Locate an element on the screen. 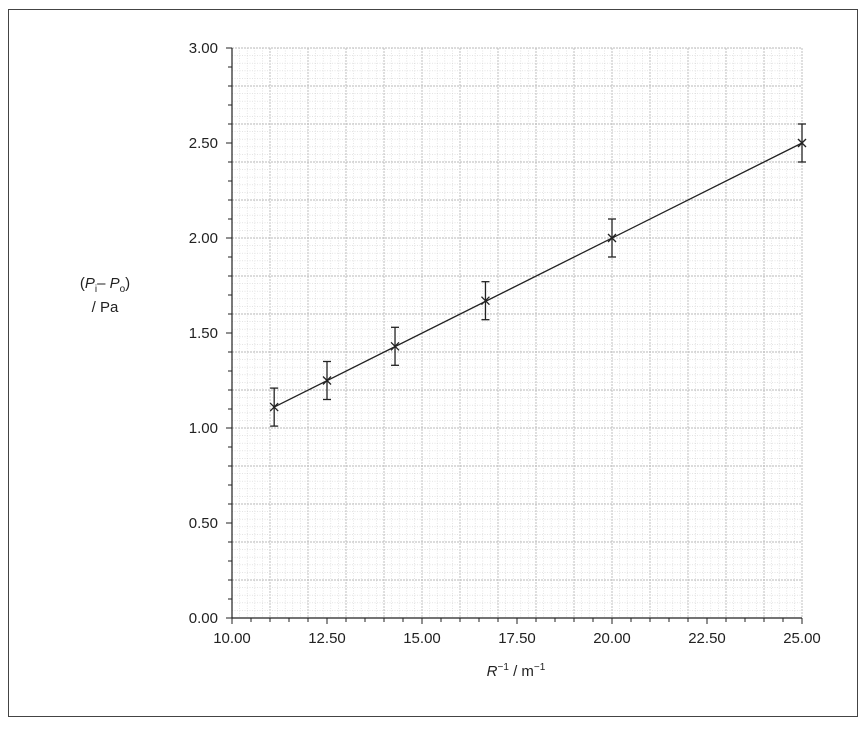 The width and height of the screenshot is (867, 729). x-axis-label: R−1 / m−1 is located at coordinates (516, 671).